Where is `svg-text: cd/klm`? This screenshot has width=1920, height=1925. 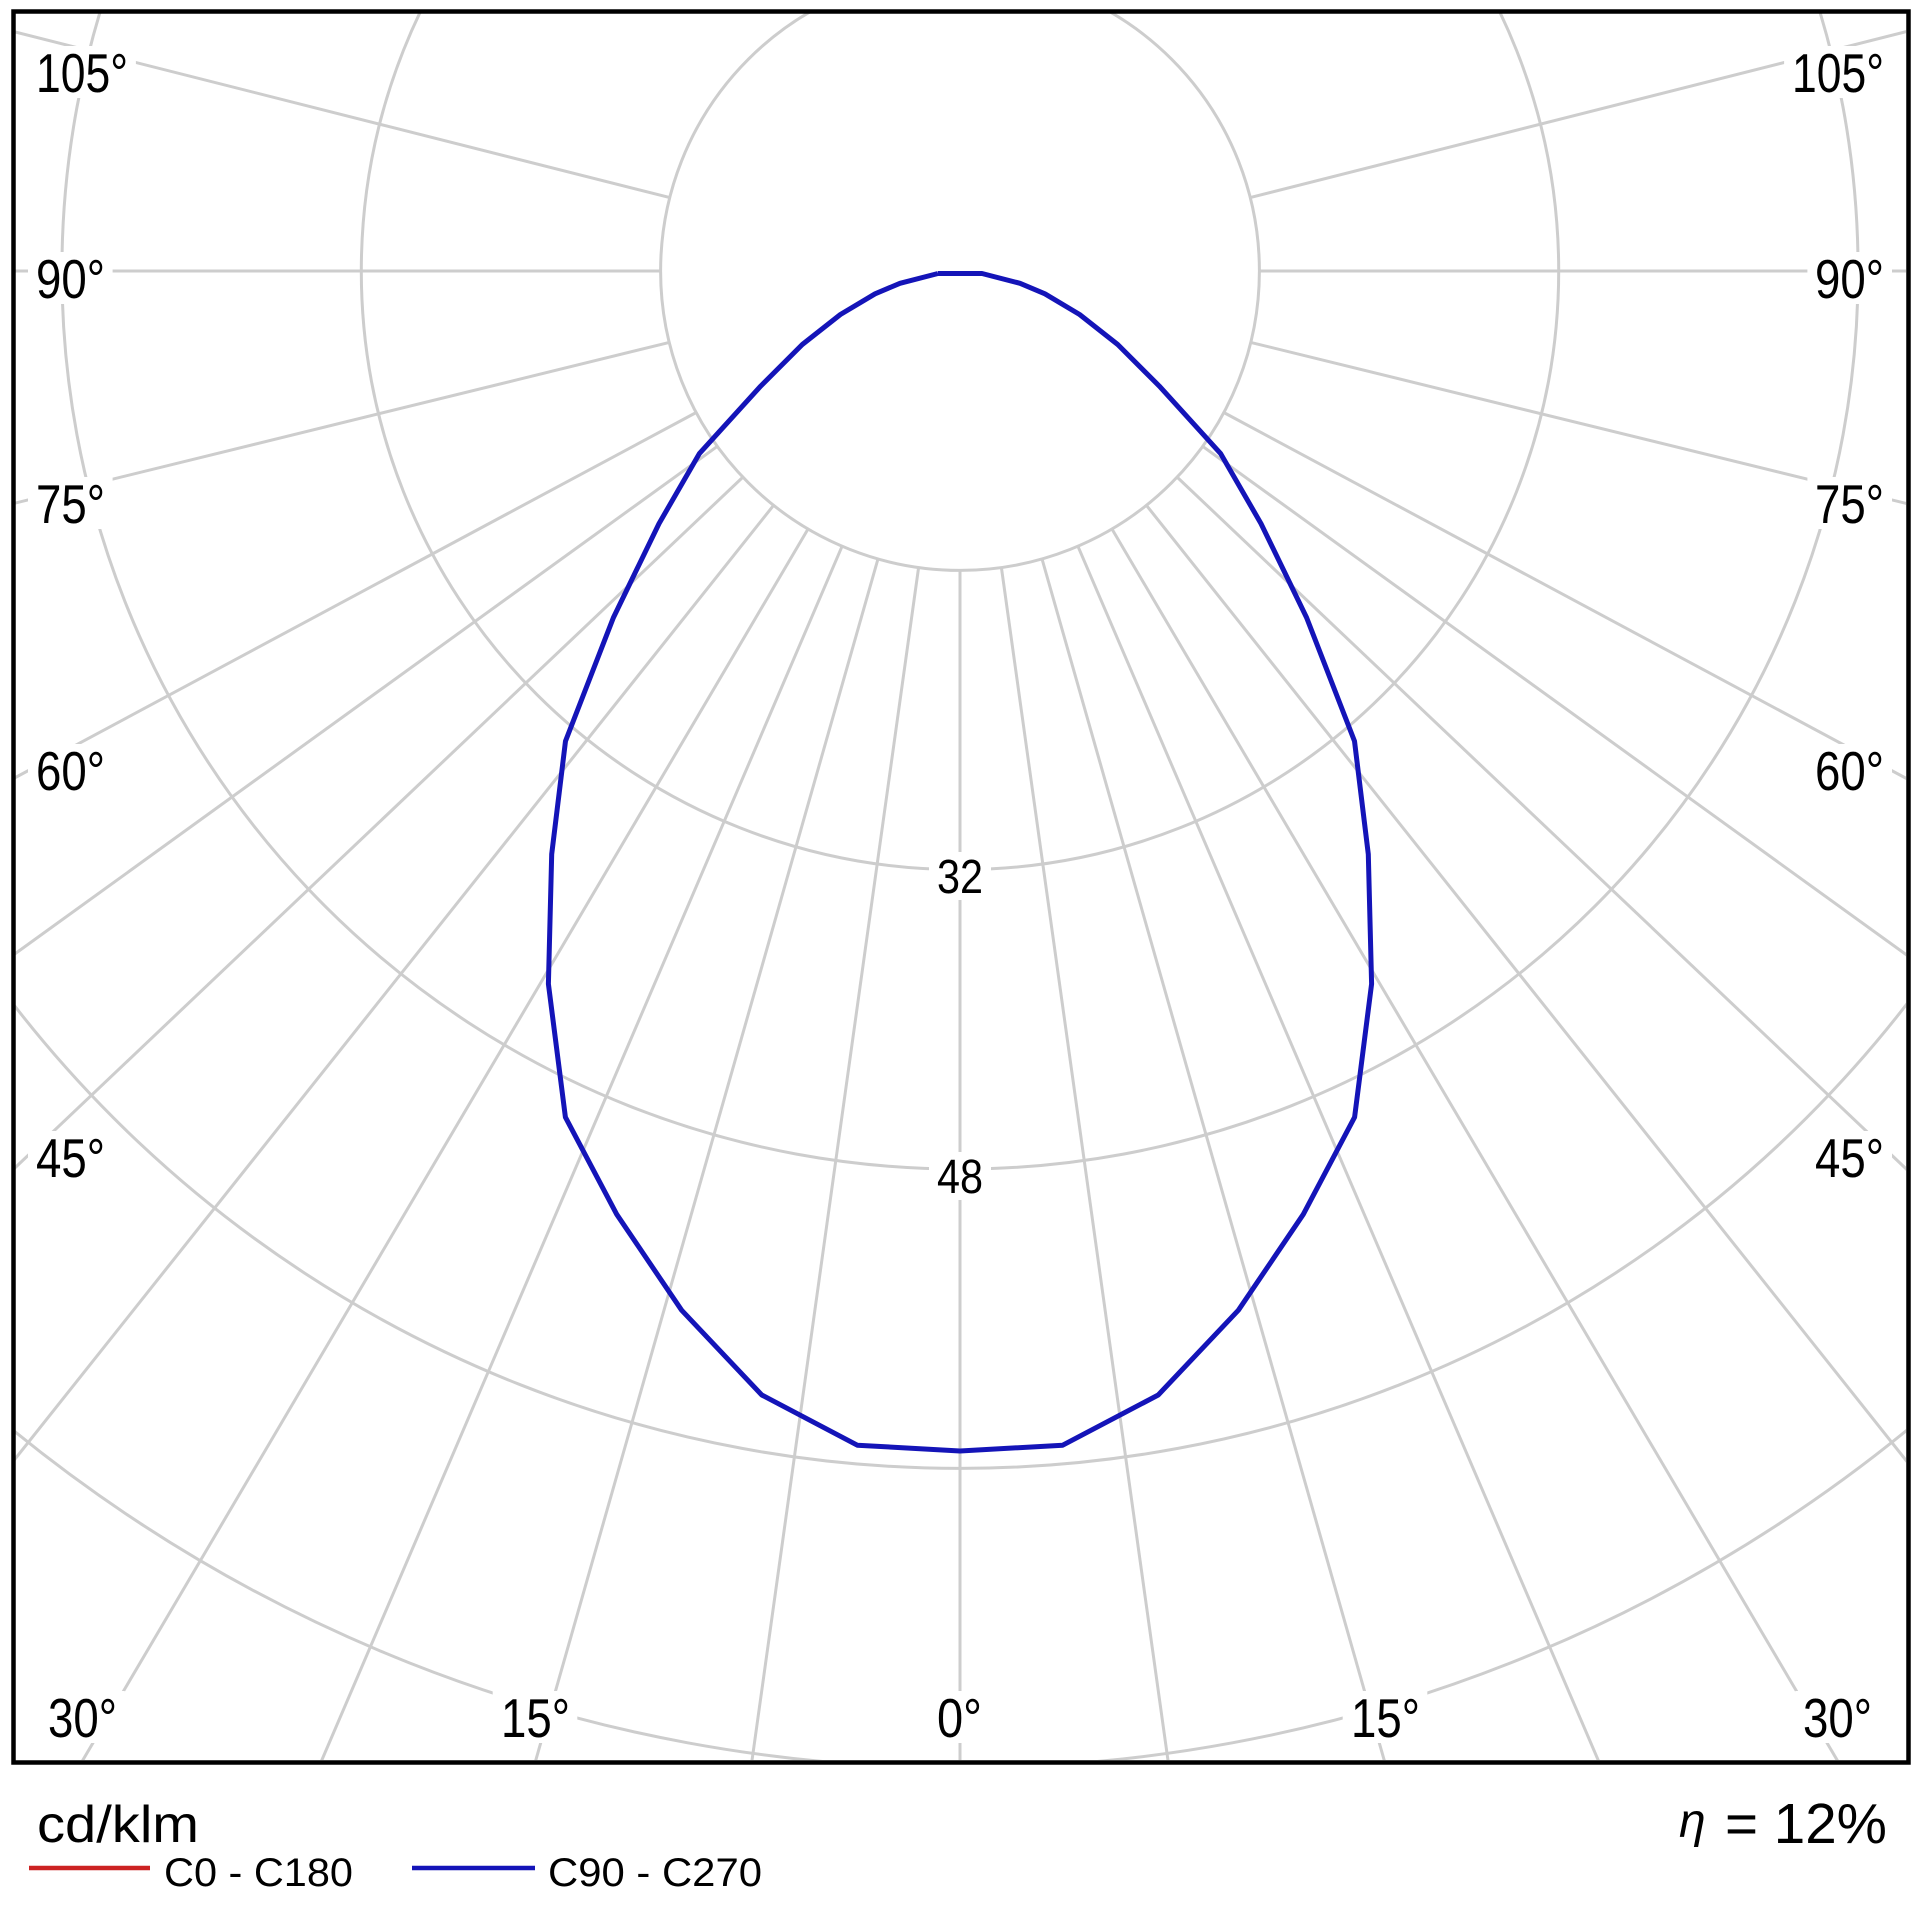
svg-text: cd/klm is located at coordinates (118, 1825).